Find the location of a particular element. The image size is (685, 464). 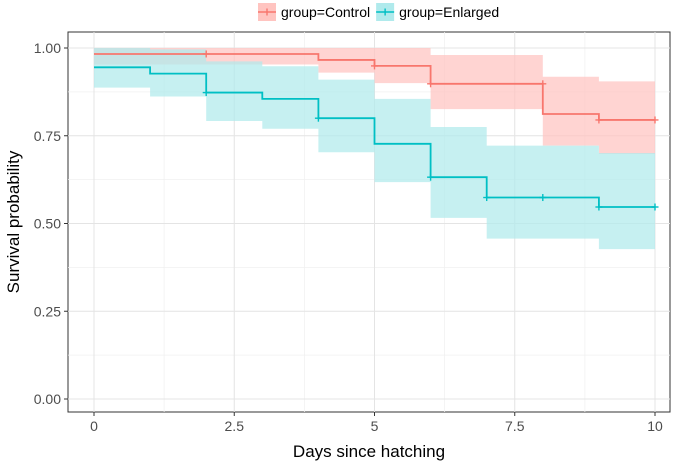

y-tick-label: 0.50 is located at coordinates (47, 224).